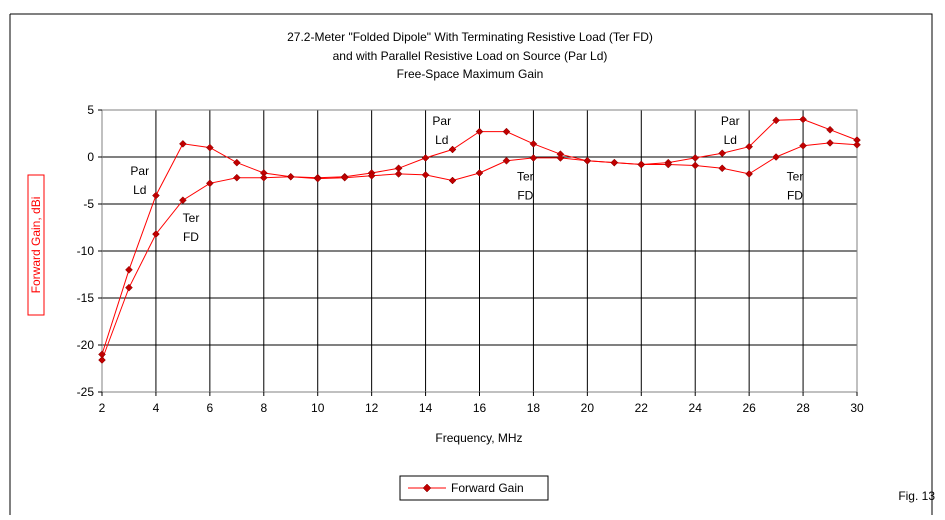 This screenshot has height=520, width=945. What do you see at coordinates (480, 408) in the screenshot?
I see `x-tick-label: 16` at bounding box center [480, 408].